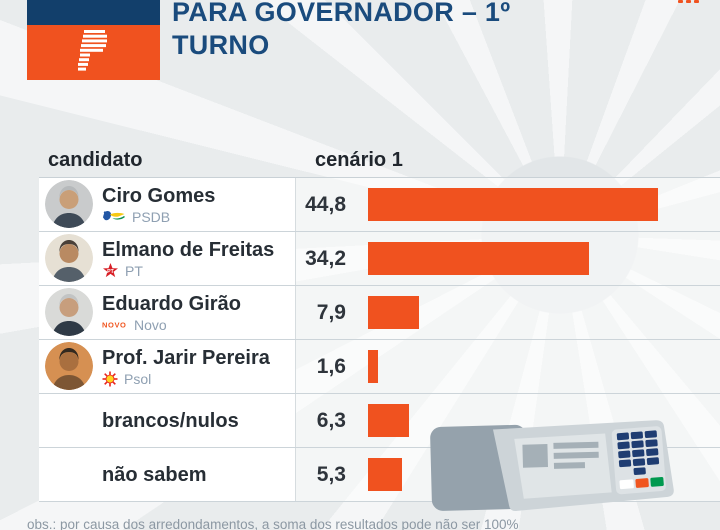  Describe the element at coordinates (92, 50) in the screenshot. I see `striped-p-icon` at that location.